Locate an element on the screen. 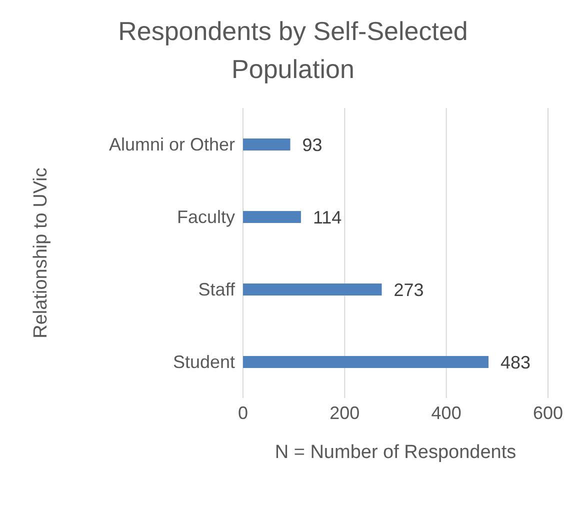 Image resolution: width=585 pixels, height=515 pixels. data-label: 93 is located at coordinates (312, 144).